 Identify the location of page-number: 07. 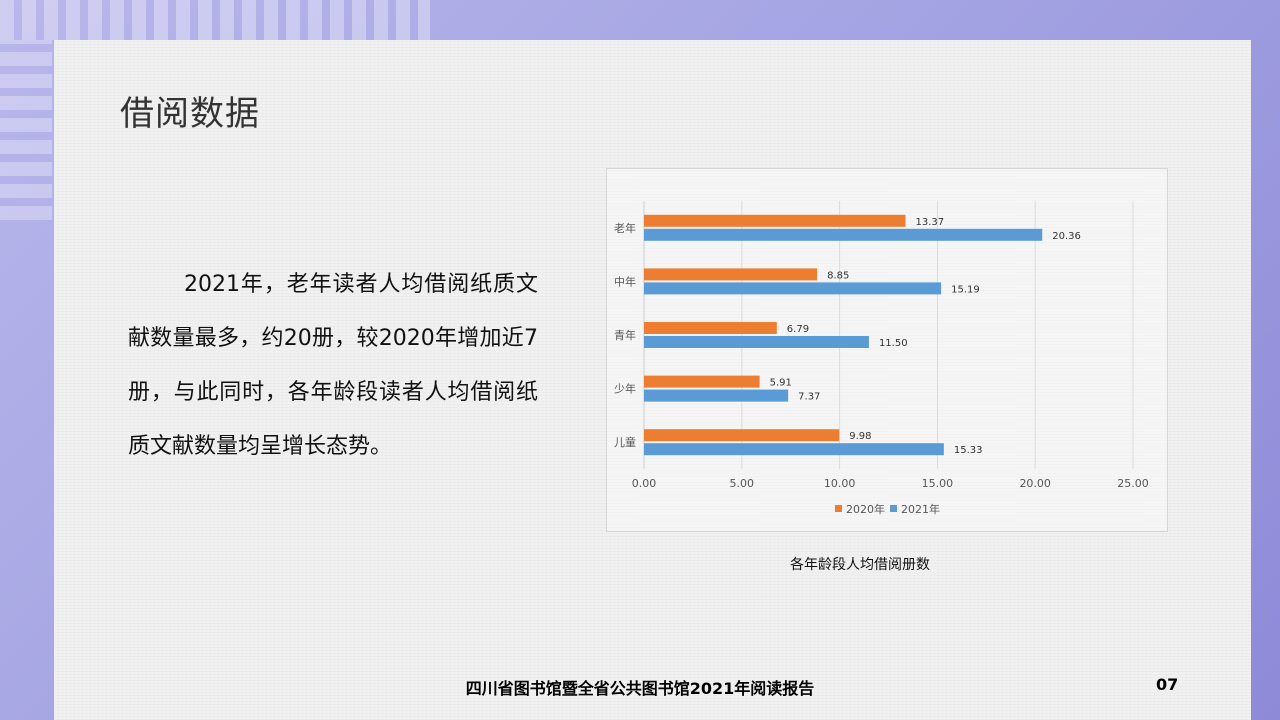
(1167, 684).